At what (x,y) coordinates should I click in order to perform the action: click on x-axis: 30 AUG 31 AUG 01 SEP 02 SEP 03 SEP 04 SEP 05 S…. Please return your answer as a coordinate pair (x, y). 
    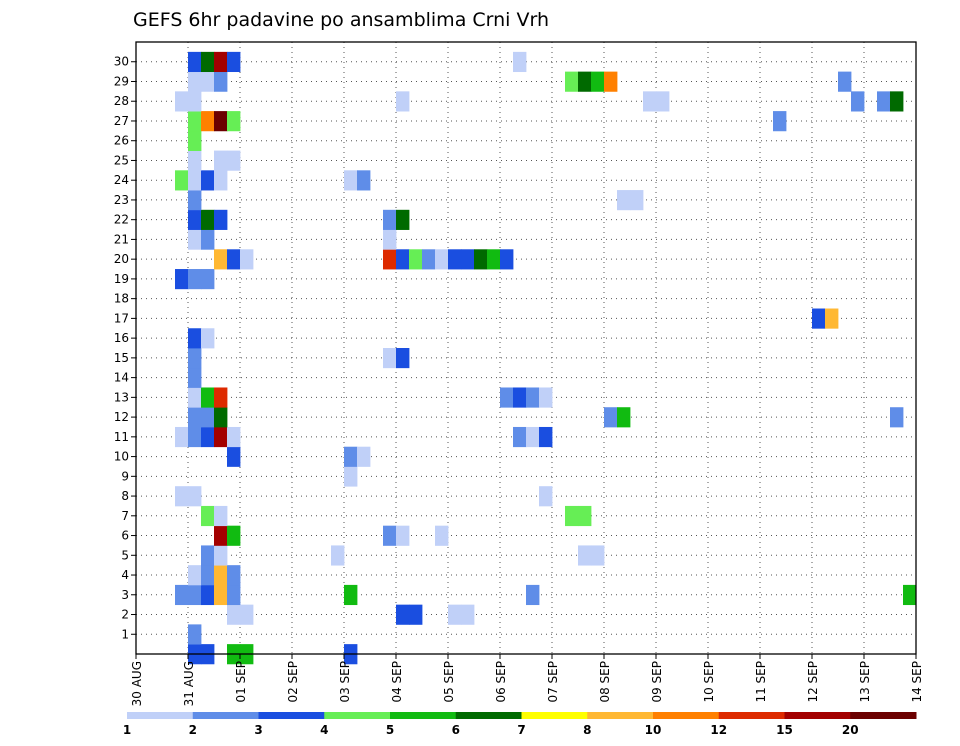
    Looking at the image, I should click on (527, 680).